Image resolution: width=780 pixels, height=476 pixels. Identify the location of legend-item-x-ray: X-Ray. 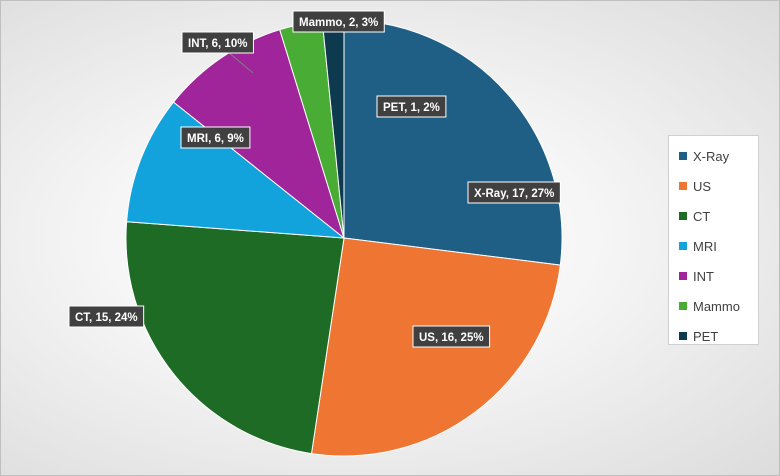
(718, 156).